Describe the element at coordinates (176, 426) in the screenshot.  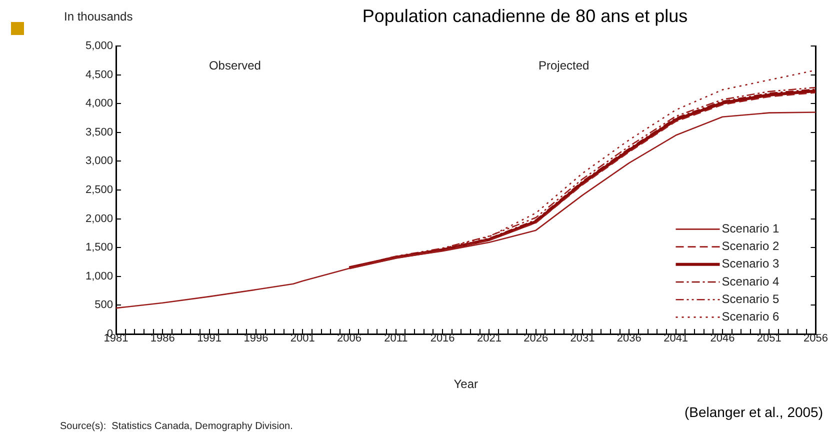
I see `source-note: Source(s): Statistics Canada, Demography Division.` at that location.